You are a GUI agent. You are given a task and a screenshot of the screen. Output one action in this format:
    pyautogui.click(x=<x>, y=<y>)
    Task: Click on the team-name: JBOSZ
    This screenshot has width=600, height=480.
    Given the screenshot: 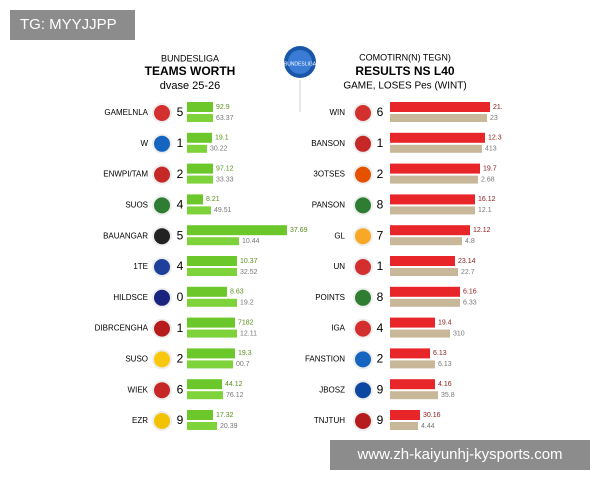 What is the action you would take?
    pyautogui.click(x=332, y=389)
    